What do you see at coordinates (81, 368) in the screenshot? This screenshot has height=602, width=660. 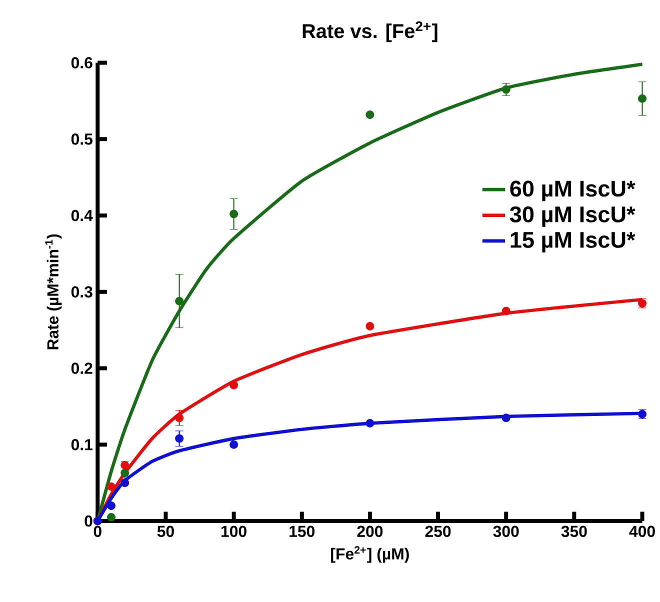 I see `y-tick-label: 0.2` at bounding box center [81, 368].